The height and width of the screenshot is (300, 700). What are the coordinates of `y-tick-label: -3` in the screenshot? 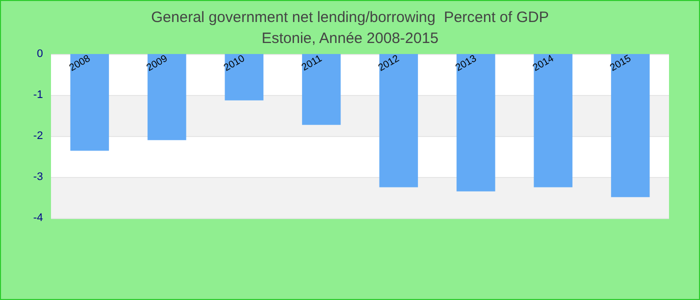 It's located at (38, 177).